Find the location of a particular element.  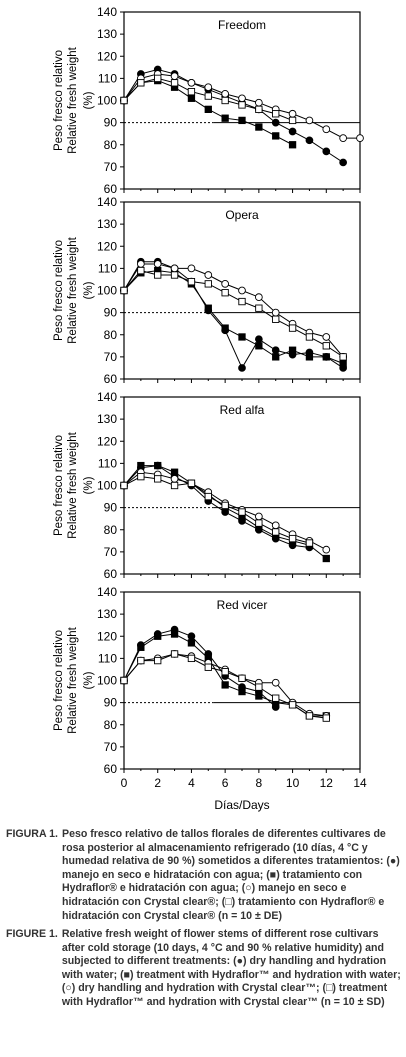

x-tick-label: 14 is located at coordinates (360, 783).